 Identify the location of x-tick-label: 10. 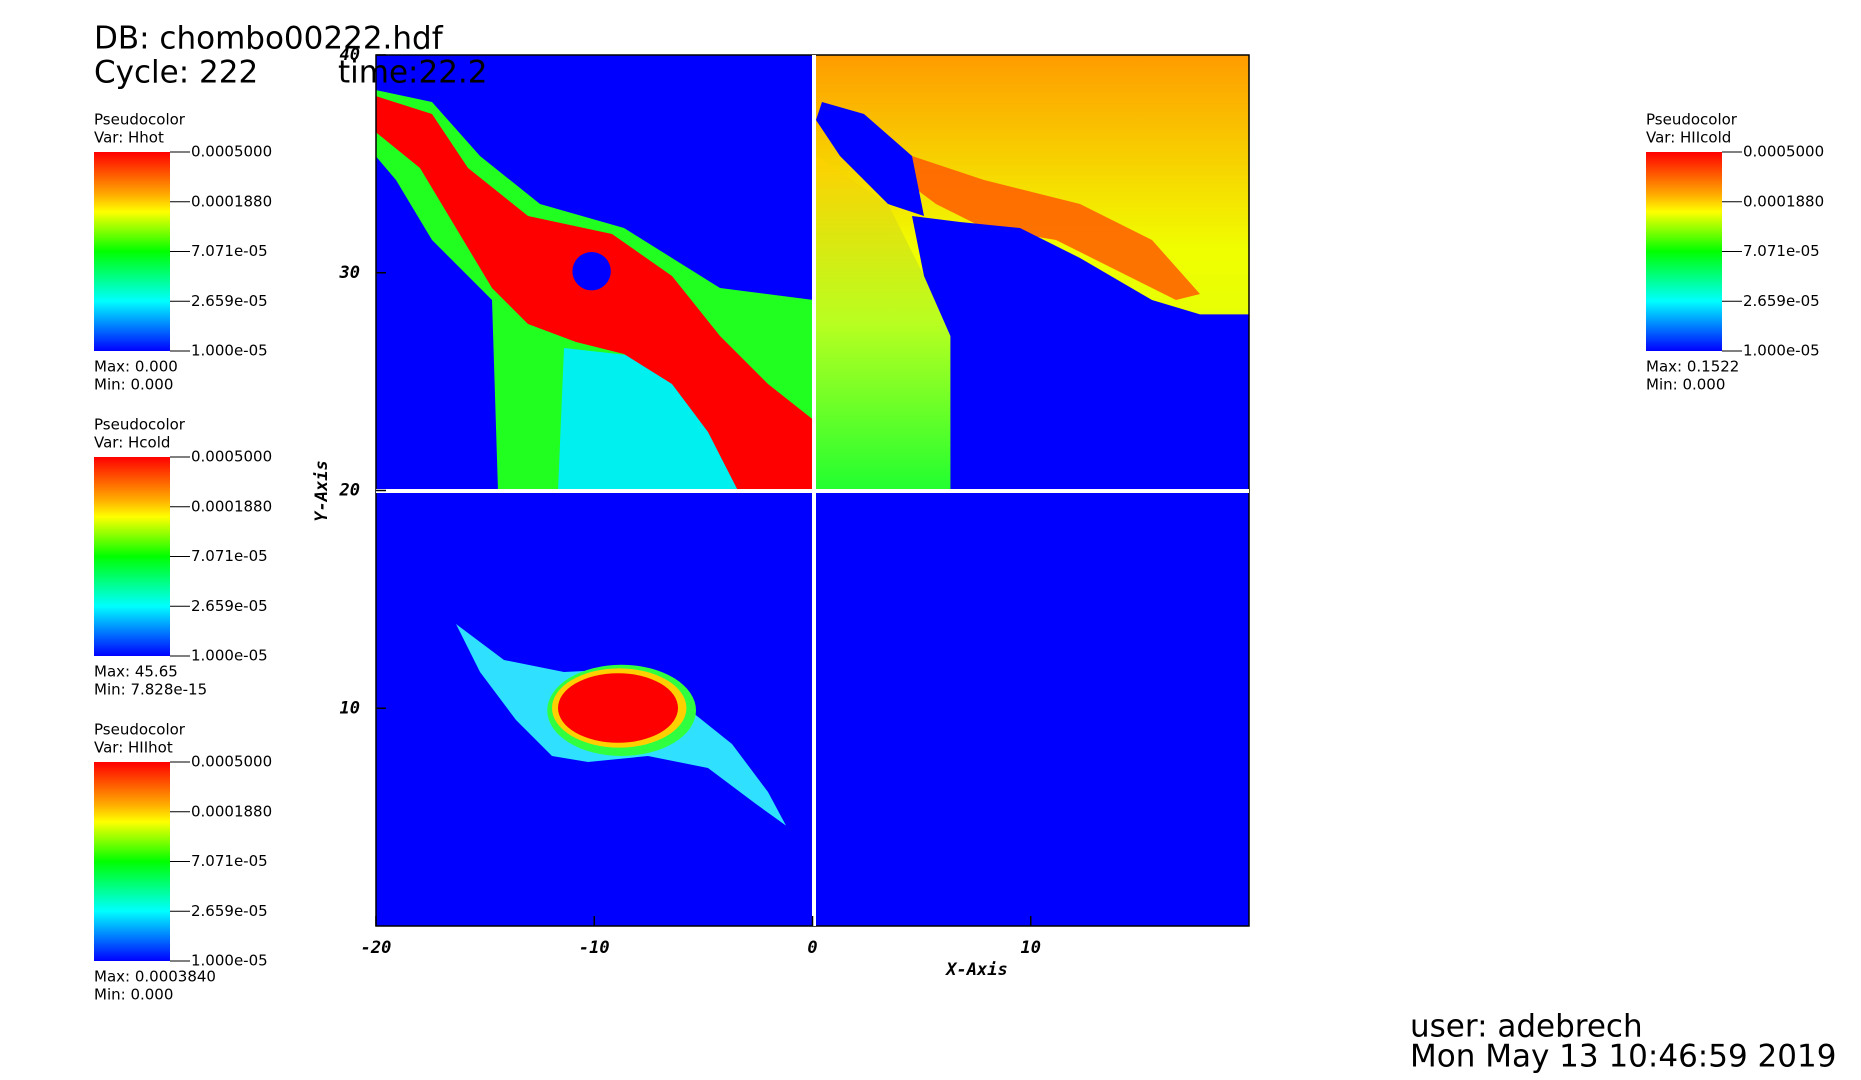
(1031, 948).